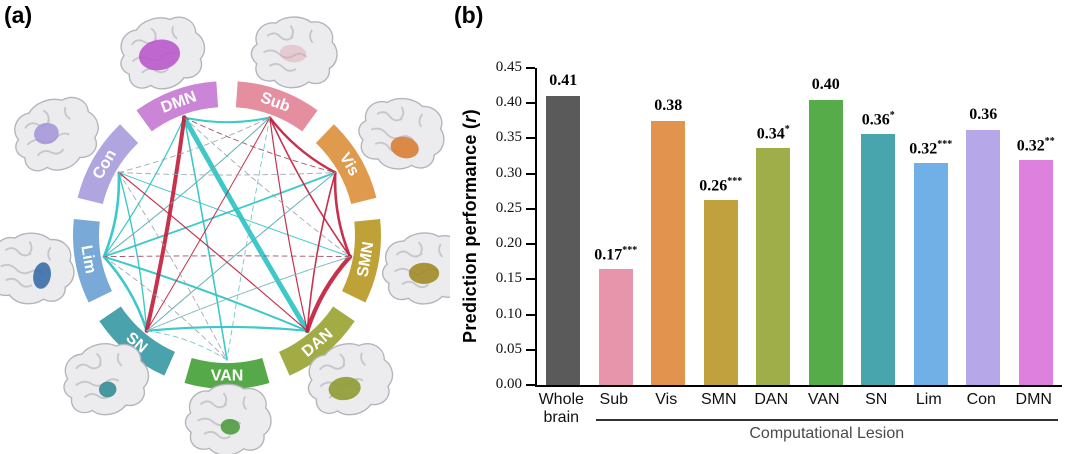  I want to click on edge-Con-DAN, so click(213, 251).